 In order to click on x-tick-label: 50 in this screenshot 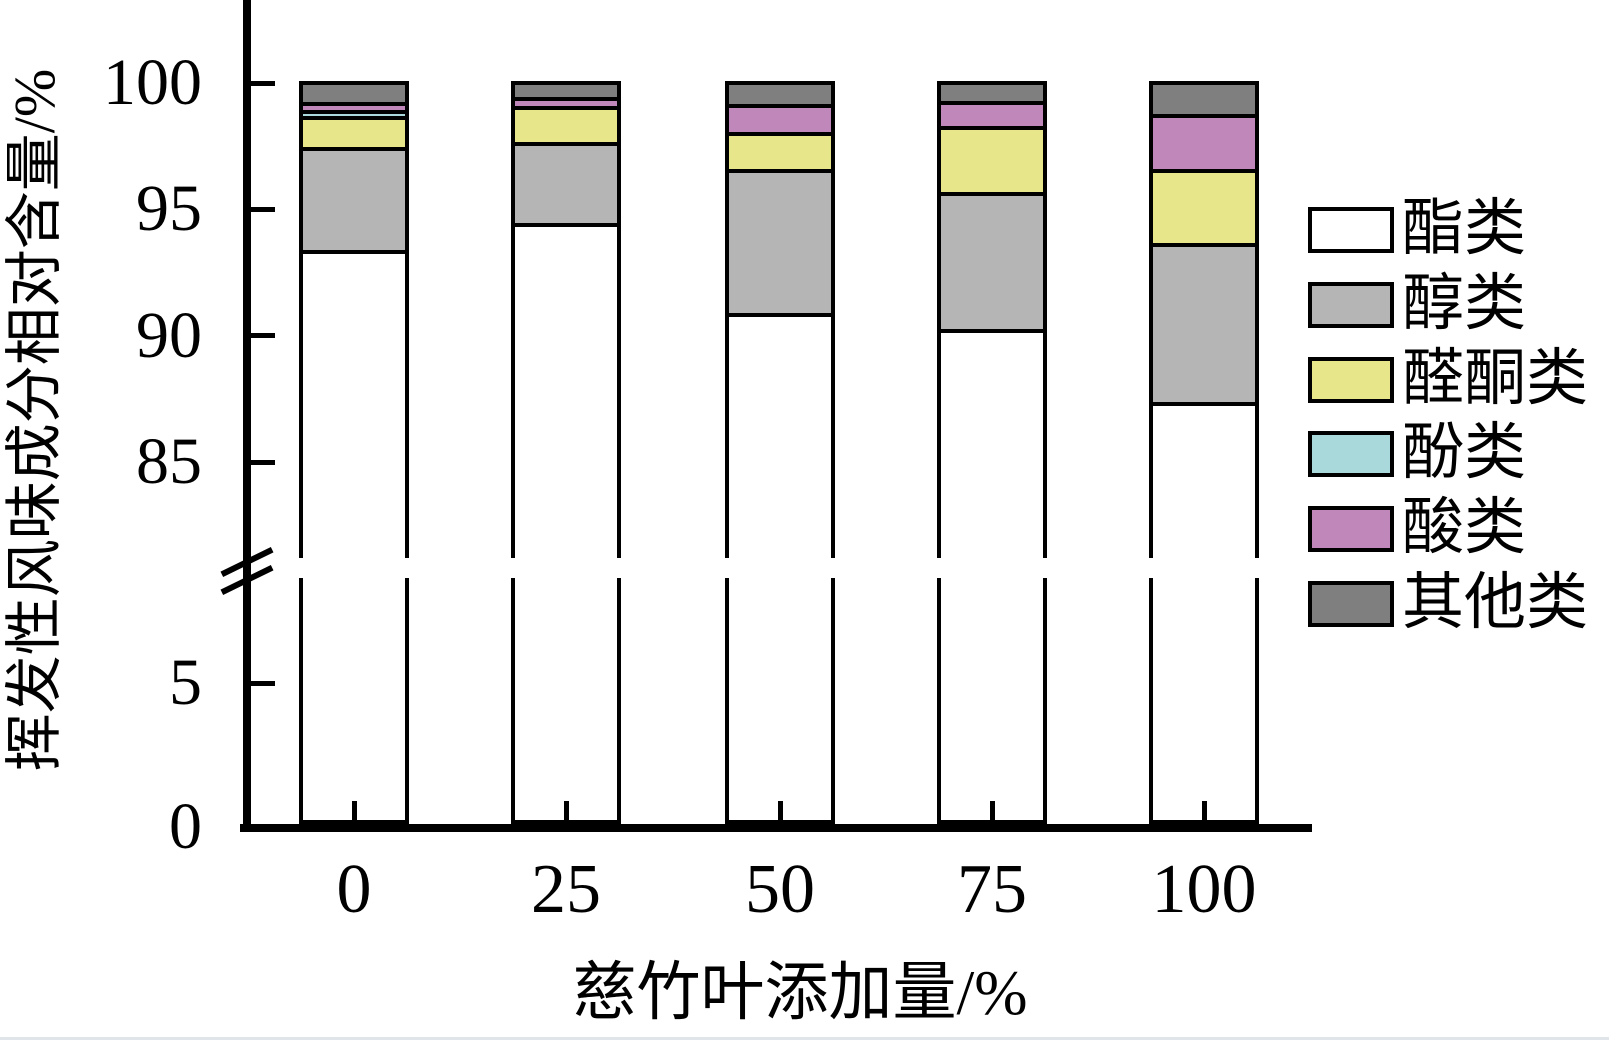, I will do `click(780, 889)`.